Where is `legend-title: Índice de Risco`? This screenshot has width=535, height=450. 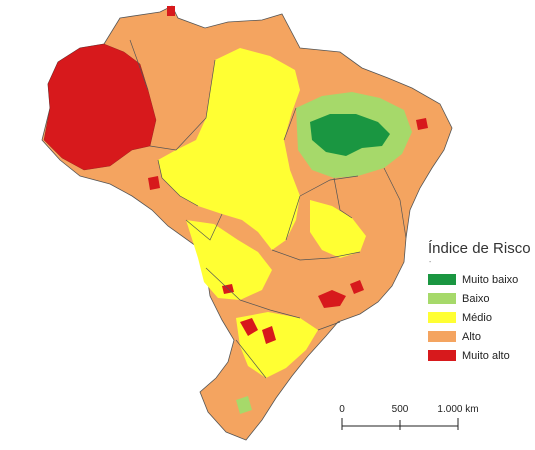 legend-title: Índice de Risco is located at coordinates (479, 248).